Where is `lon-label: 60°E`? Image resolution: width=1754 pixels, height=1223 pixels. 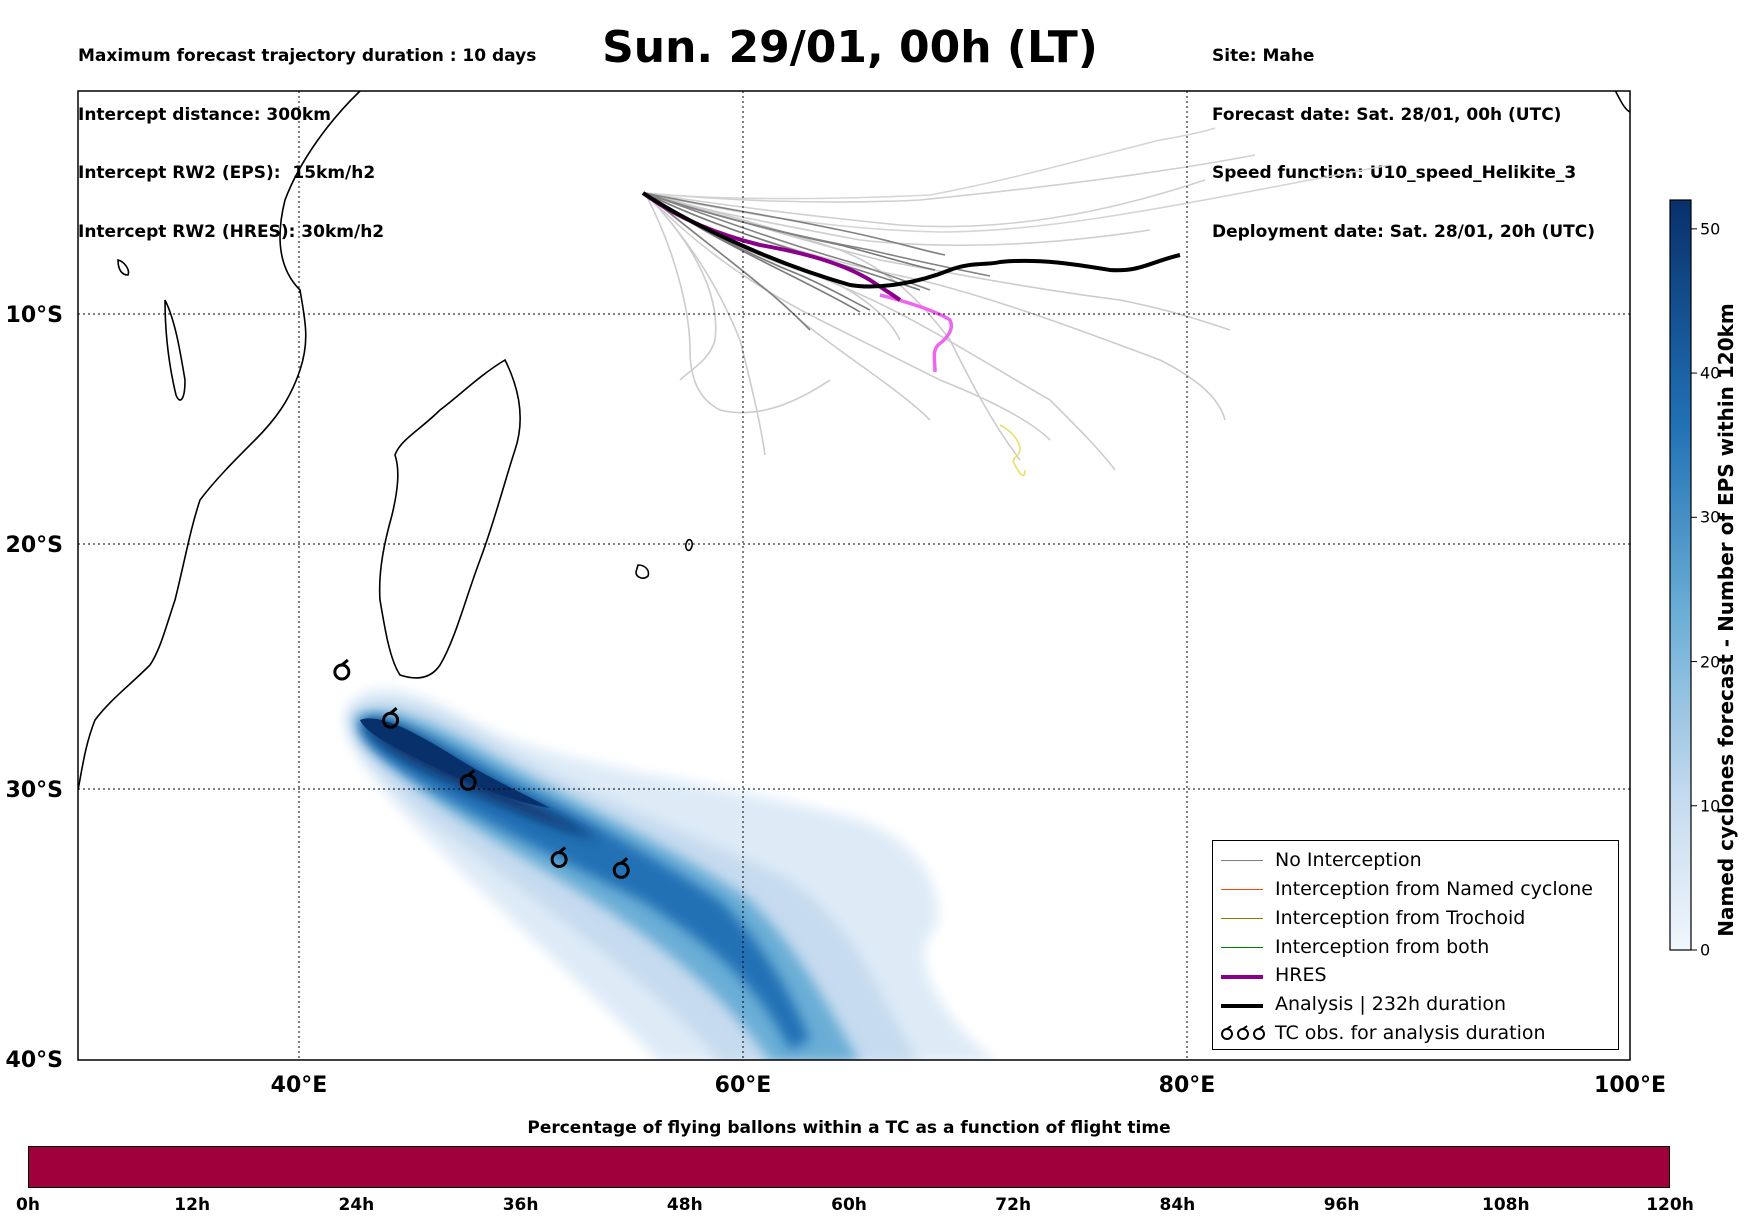
lon-label: 60°E is located at coordinates (743, 1085).